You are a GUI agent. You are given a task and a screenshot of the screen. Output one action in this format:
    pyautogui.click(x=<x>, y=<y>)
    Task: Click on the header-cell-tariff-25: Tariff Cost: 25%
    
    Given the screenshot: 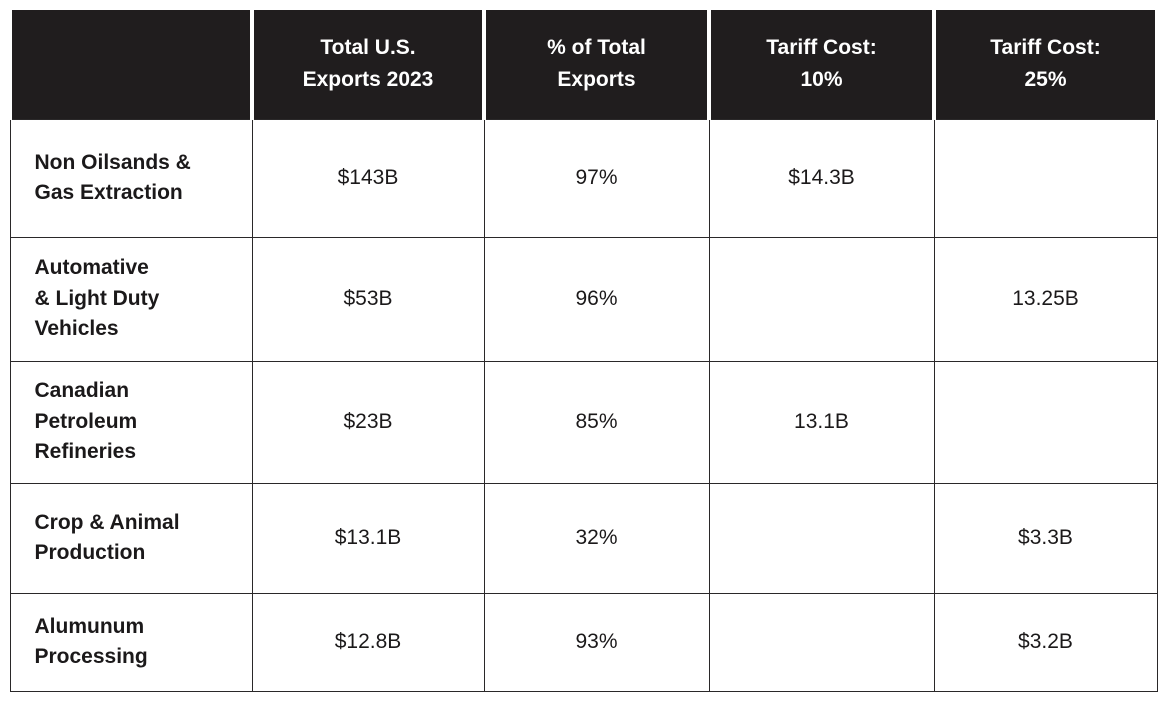 What is the action you would take?
    pyautogui.click(x=1045, y=65)
    